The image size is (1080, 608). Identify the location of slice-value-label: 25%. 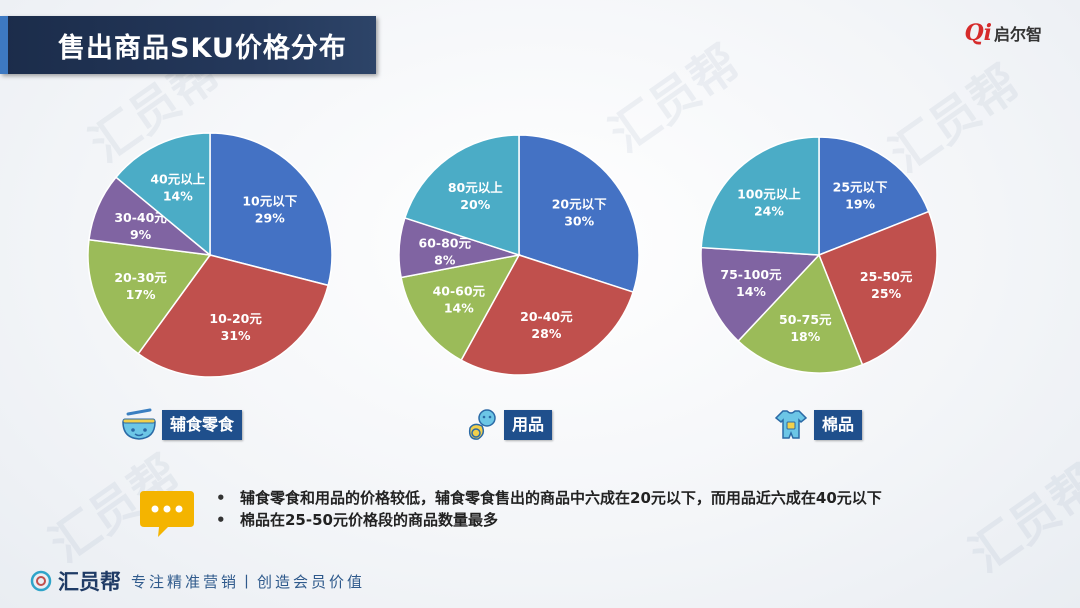
(886, 293).